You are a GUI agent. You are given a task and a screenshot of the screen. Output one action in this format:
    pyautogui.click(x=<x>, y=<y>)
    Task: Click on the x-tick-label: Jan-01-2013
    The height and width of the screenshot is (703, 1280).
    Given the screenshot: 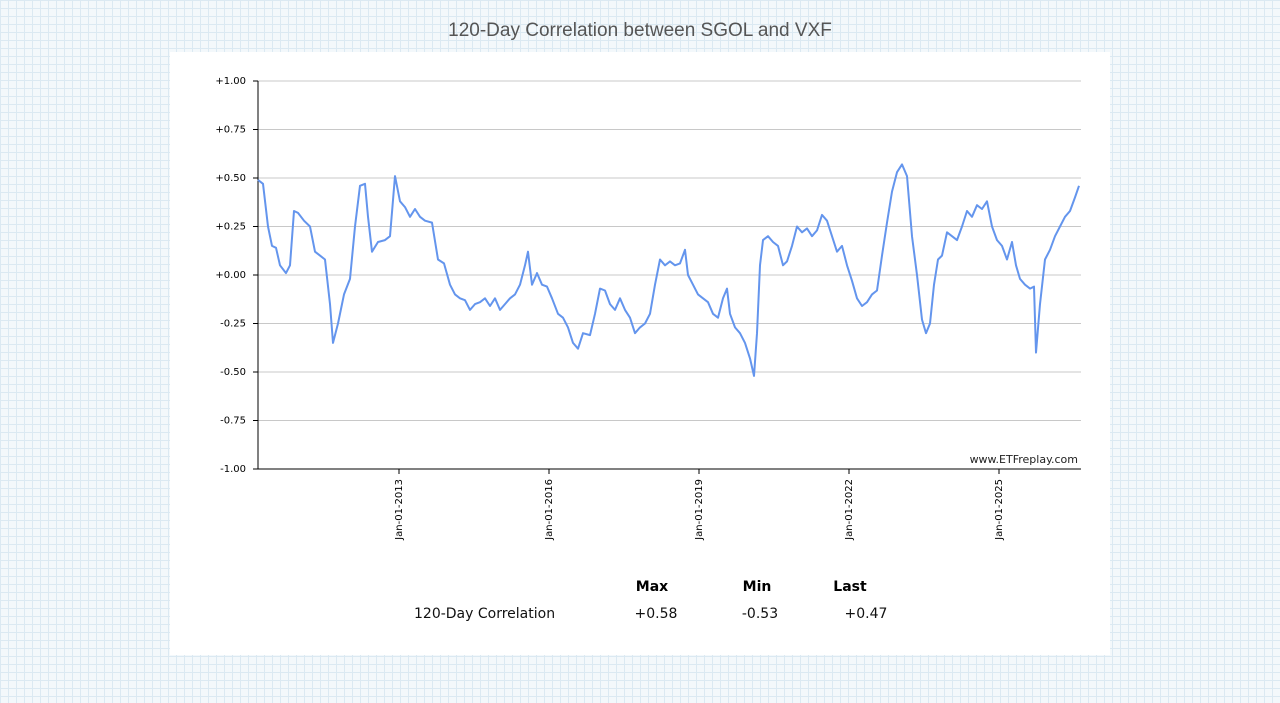 What is the action you would take?
    pyautogui.click(x=399, y=510)
    